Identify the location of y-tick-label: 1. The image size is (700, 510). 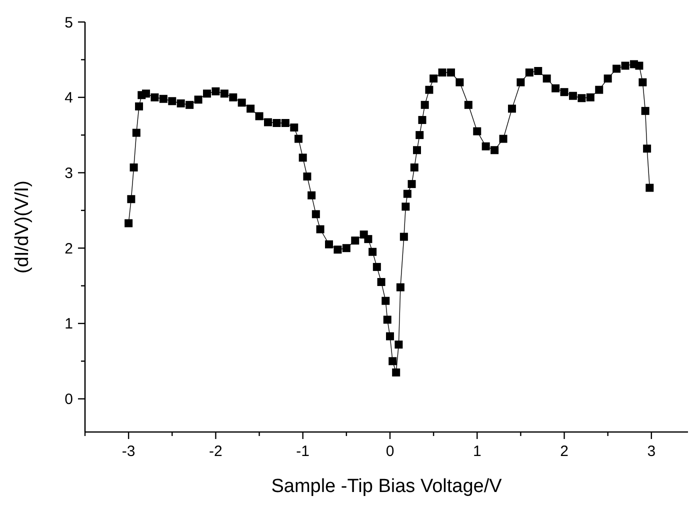
(68, 324).